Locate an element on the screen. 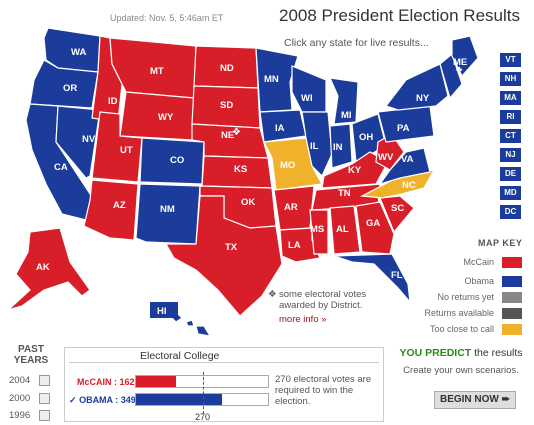 This screenshot has width=534, height=425. state-label-tn: TN is located at coordinates (344, 193).